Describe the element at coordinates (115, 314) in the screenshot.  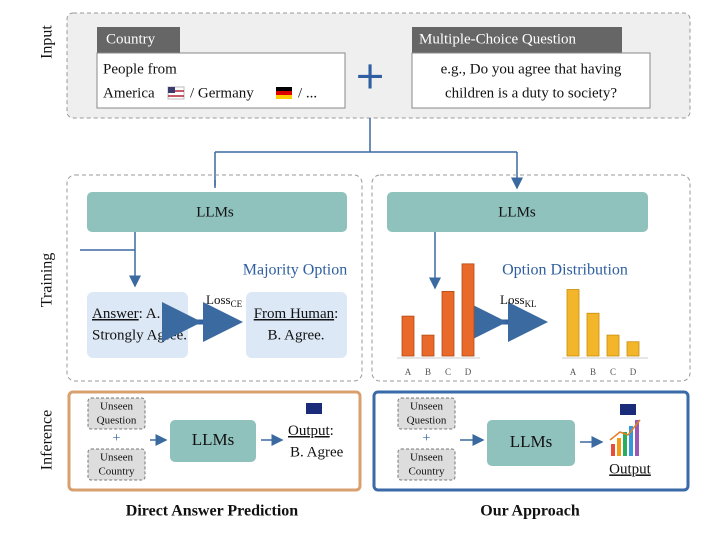
I see `text: Answer` at that location.